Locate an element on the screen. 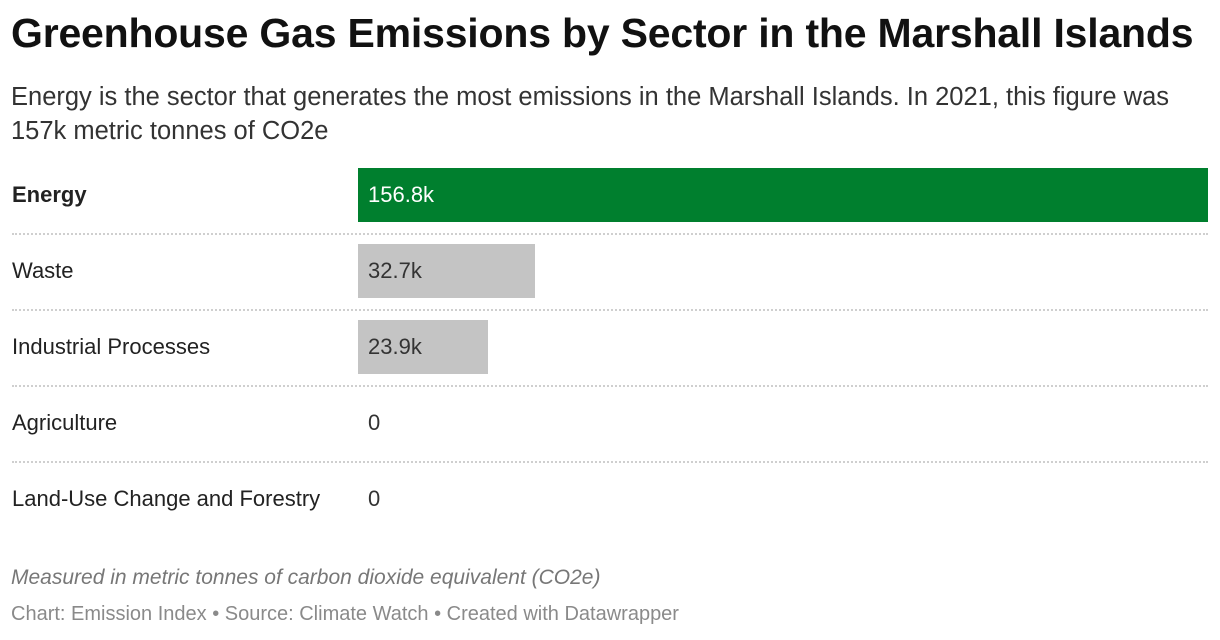  category-label: Waste is located at coordinates (43, 270).